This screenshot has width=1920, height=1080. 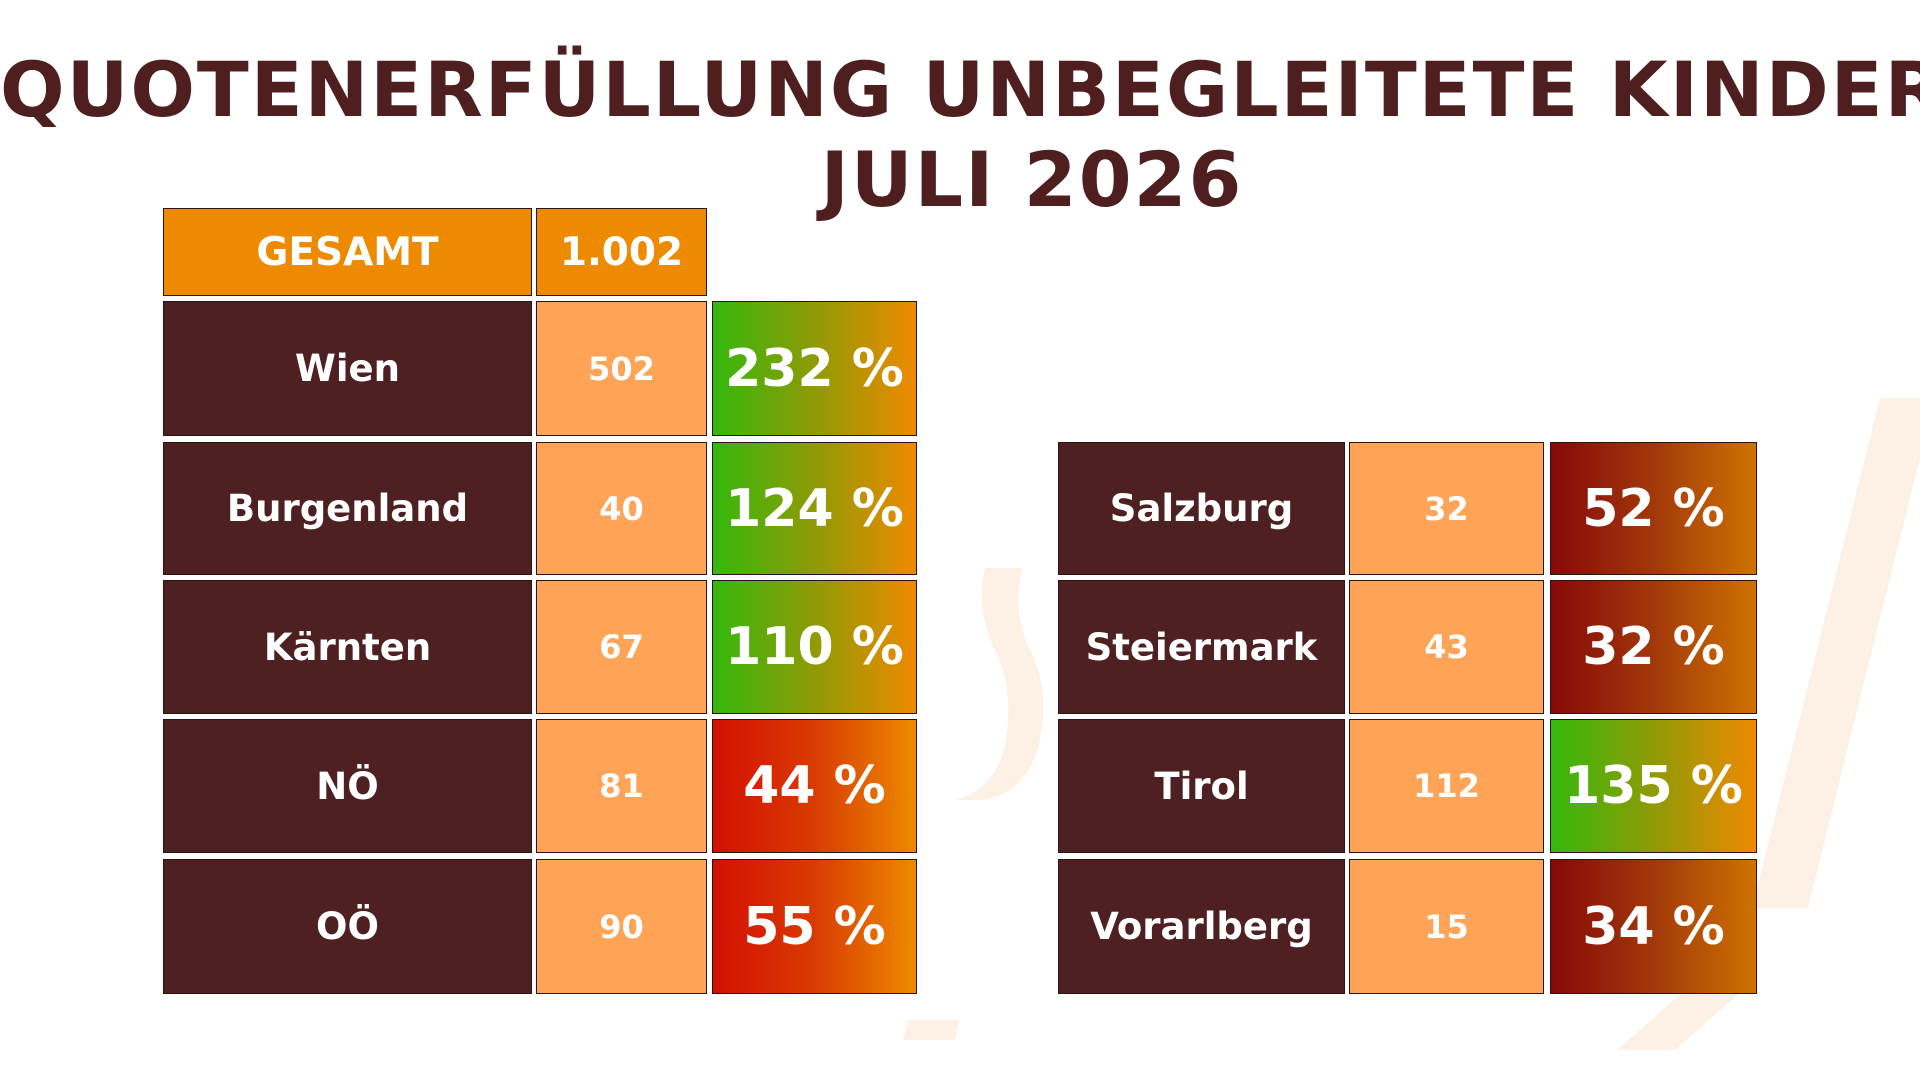 What do you see at coordinates (814, 647) in the screenshot?
I see `region-quota: 110 %` at bounding box center [814, 647].